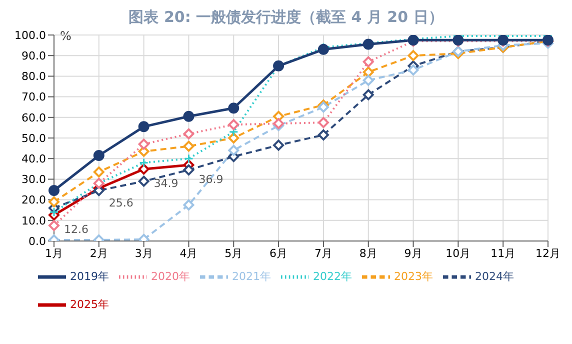 The image size is (572, 344). Describe the element at coordinates (30, 35) in the screenshot. I see `y-tick-label: 100.0` at that location.